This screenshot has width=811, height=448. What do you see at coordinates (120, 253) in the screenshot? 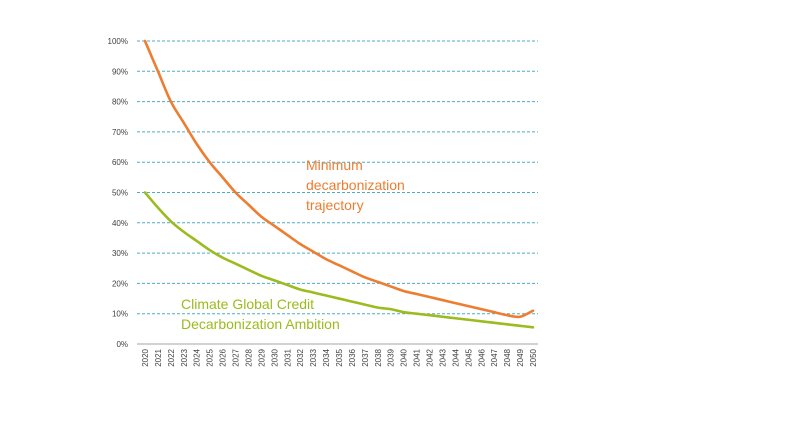
I see `y-tick-label: 30%` at bounding box center [120, 253].